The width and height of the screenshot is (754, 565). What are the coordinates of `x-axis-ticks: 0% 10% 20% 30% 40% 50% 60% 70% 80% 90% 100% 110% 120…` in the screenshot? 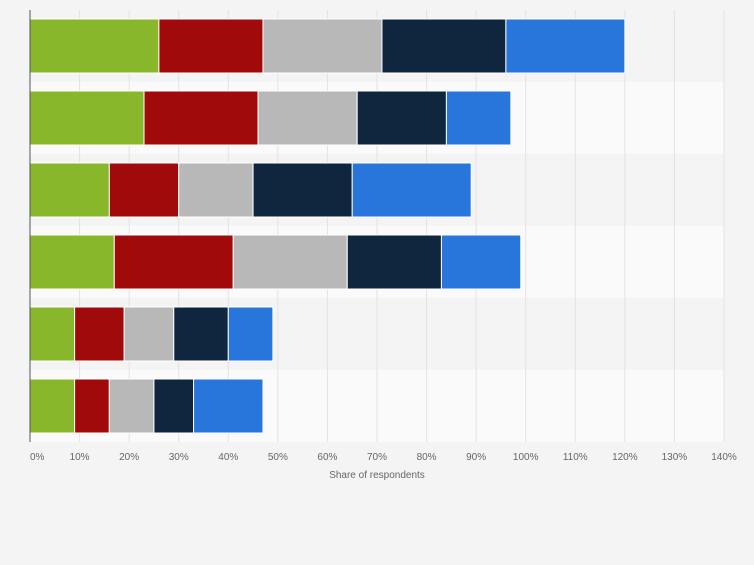 It's located at (383, 457).